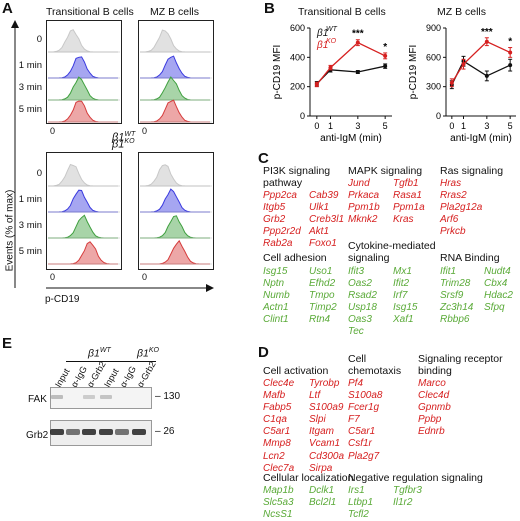 Image resolution: width=520 pixels, height=521 pixels. What do you see at coordinates (276, 308) in the screenshot?
I see `gene-label: Actn1` at bounding box center [276, 308].